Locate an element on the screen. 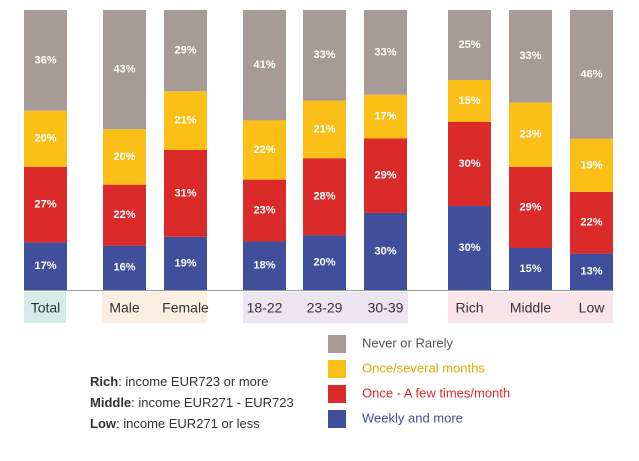 The image size is (639, 461). legend-label: Never or Rarely is located at coordinates (408, 342).